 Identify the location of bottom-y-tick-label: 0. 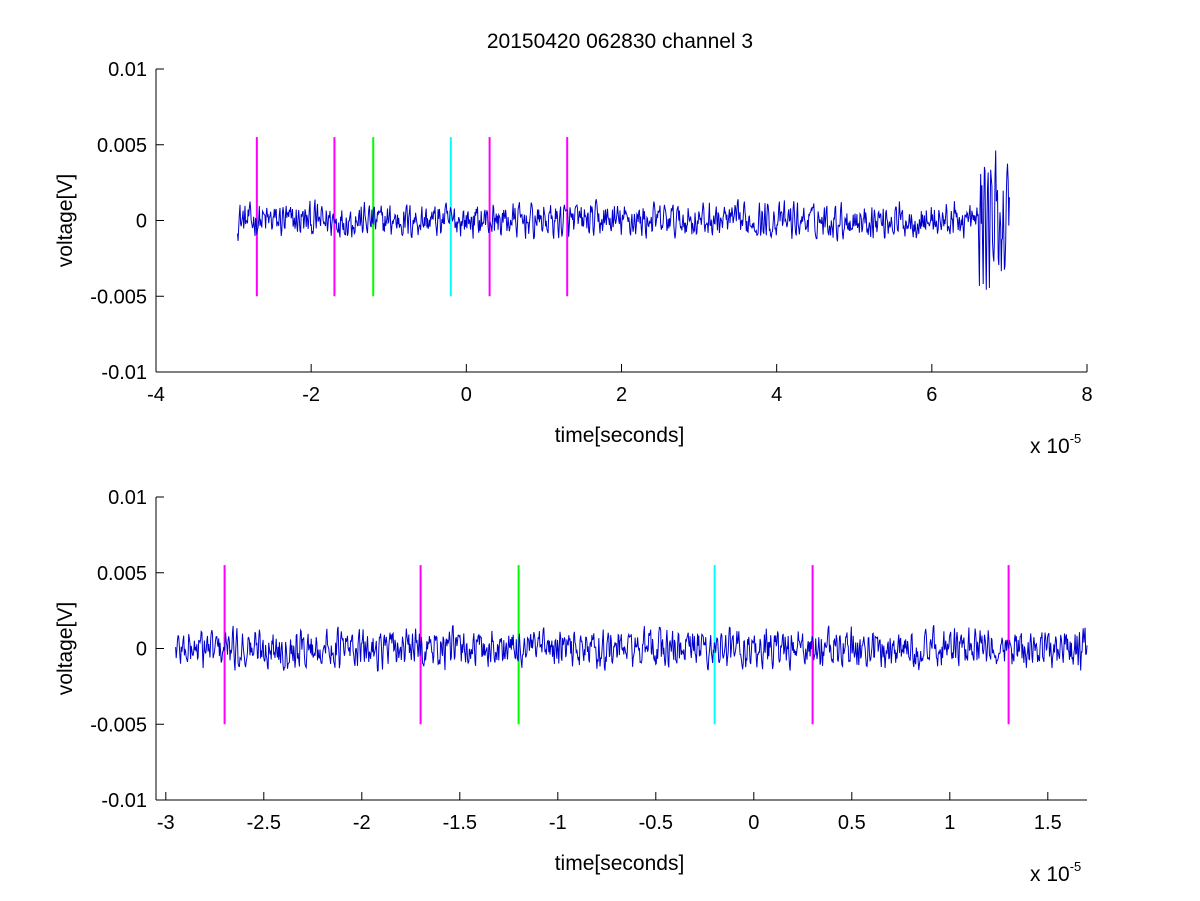
(141, 650).